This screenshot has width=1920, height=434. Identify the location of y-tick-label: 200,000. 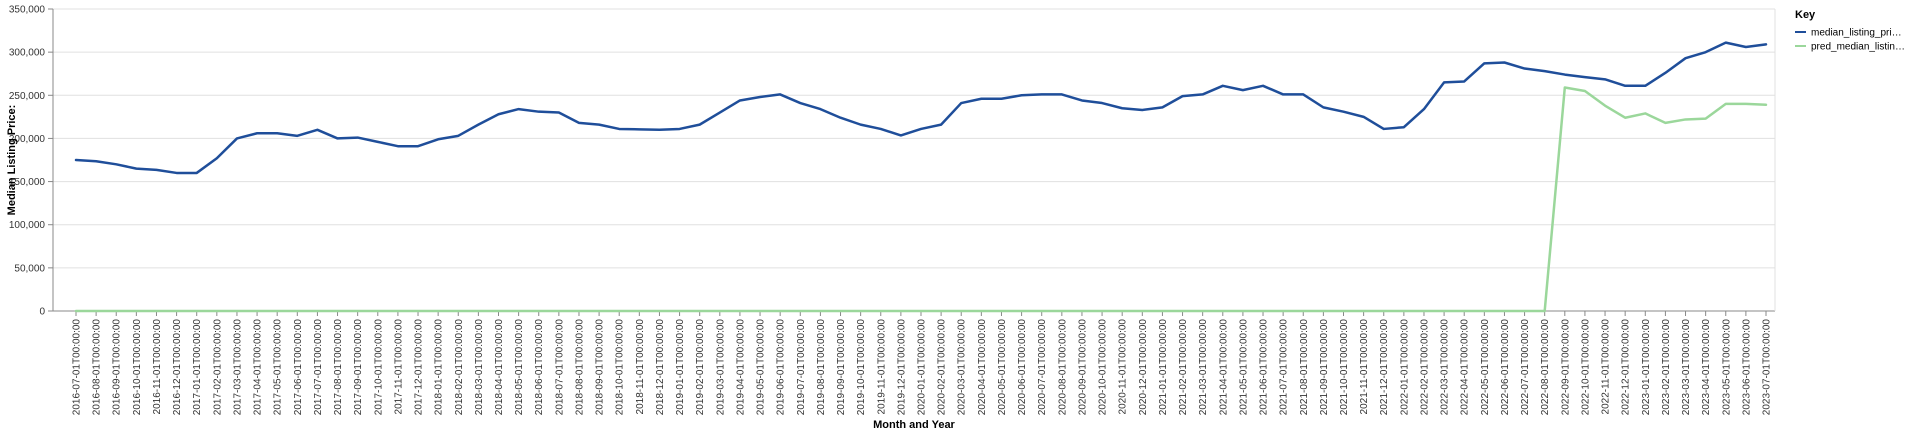
(27, 139).